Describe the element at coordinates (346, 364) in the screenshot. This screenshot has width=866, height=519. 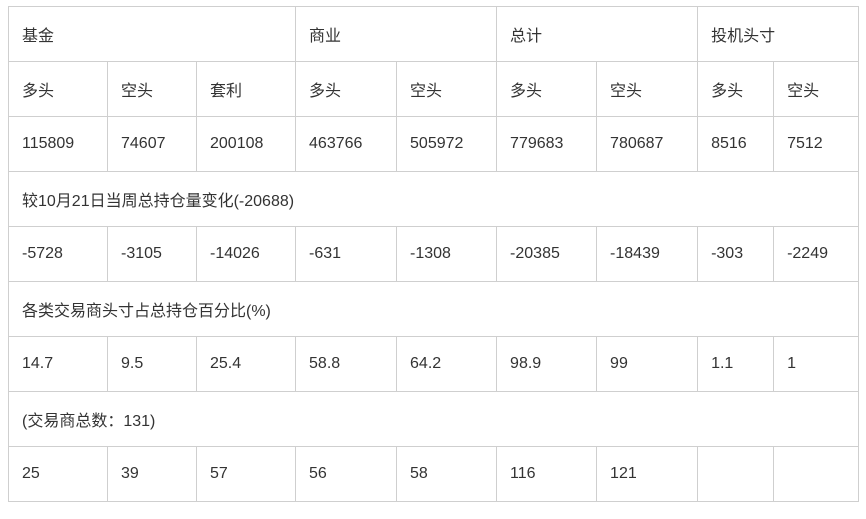
I see `table-cell: 58.8` at that location.